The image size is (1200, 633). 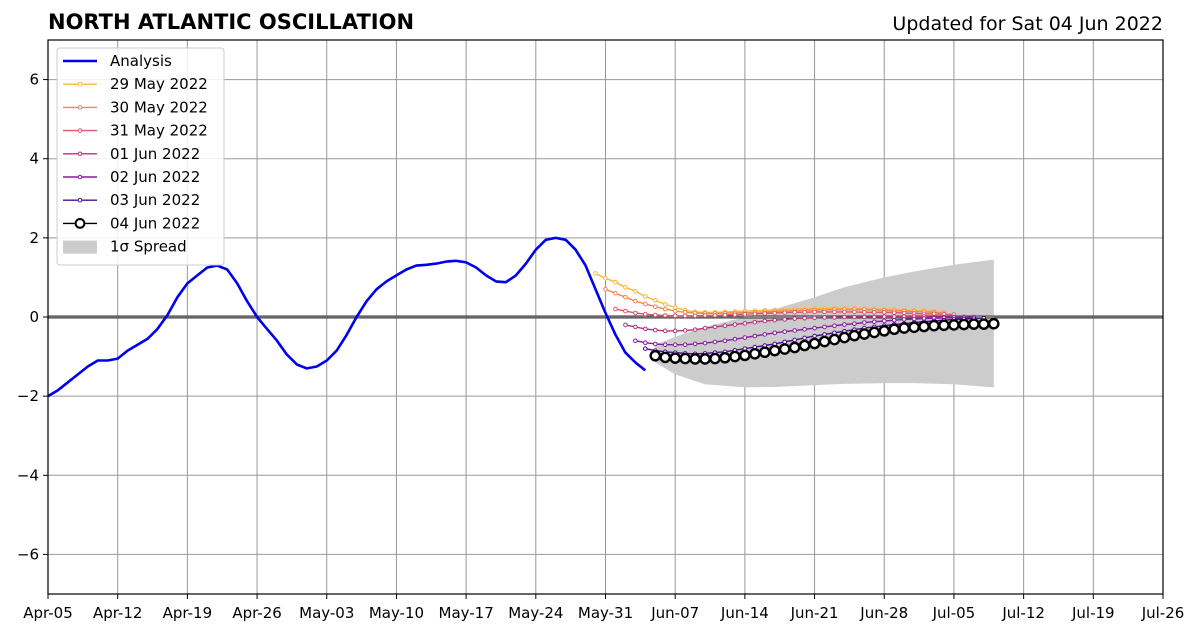 I want to click on y-tick-label: 4, so click(x=34, y=159).